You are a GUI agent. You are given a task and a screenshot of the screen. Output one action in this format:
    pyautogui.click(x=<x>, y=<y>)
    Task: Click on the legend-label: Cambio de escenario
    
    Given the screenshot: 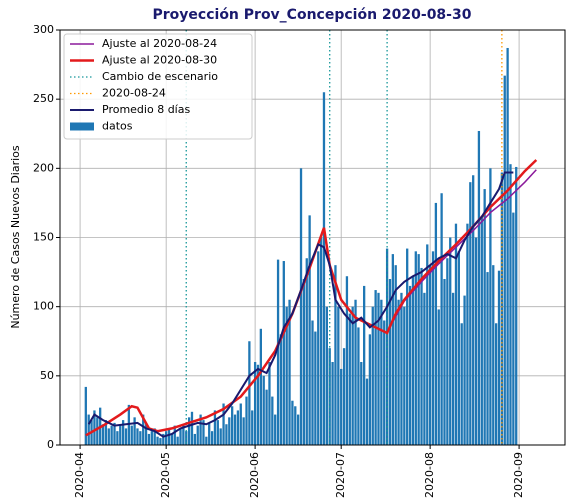 What is the action you would take?
    pyautogui.click(x=160, y=76)
    